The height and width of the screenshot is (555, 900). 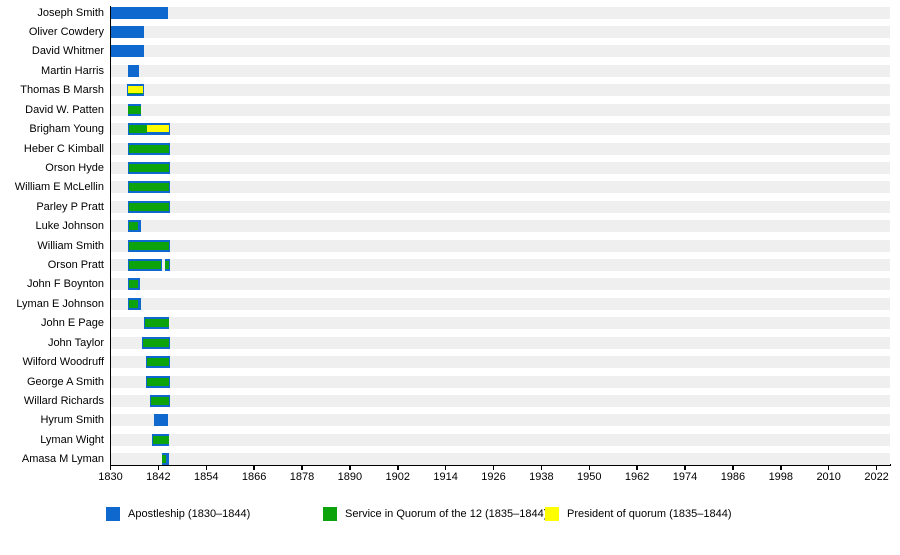 I want to click on axis-tick-label: 1830, so click(x=110, y=477).